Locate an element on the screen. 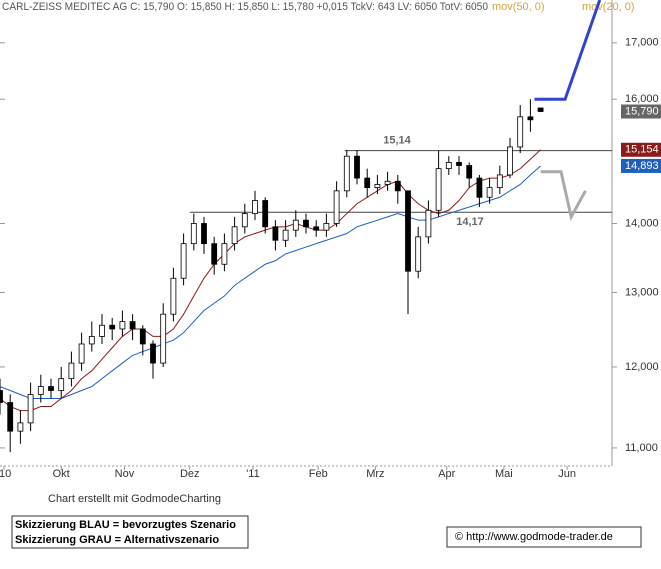 The image size is (661, 569). value-box-label: 14,893 is located at coordinates (642, 166).